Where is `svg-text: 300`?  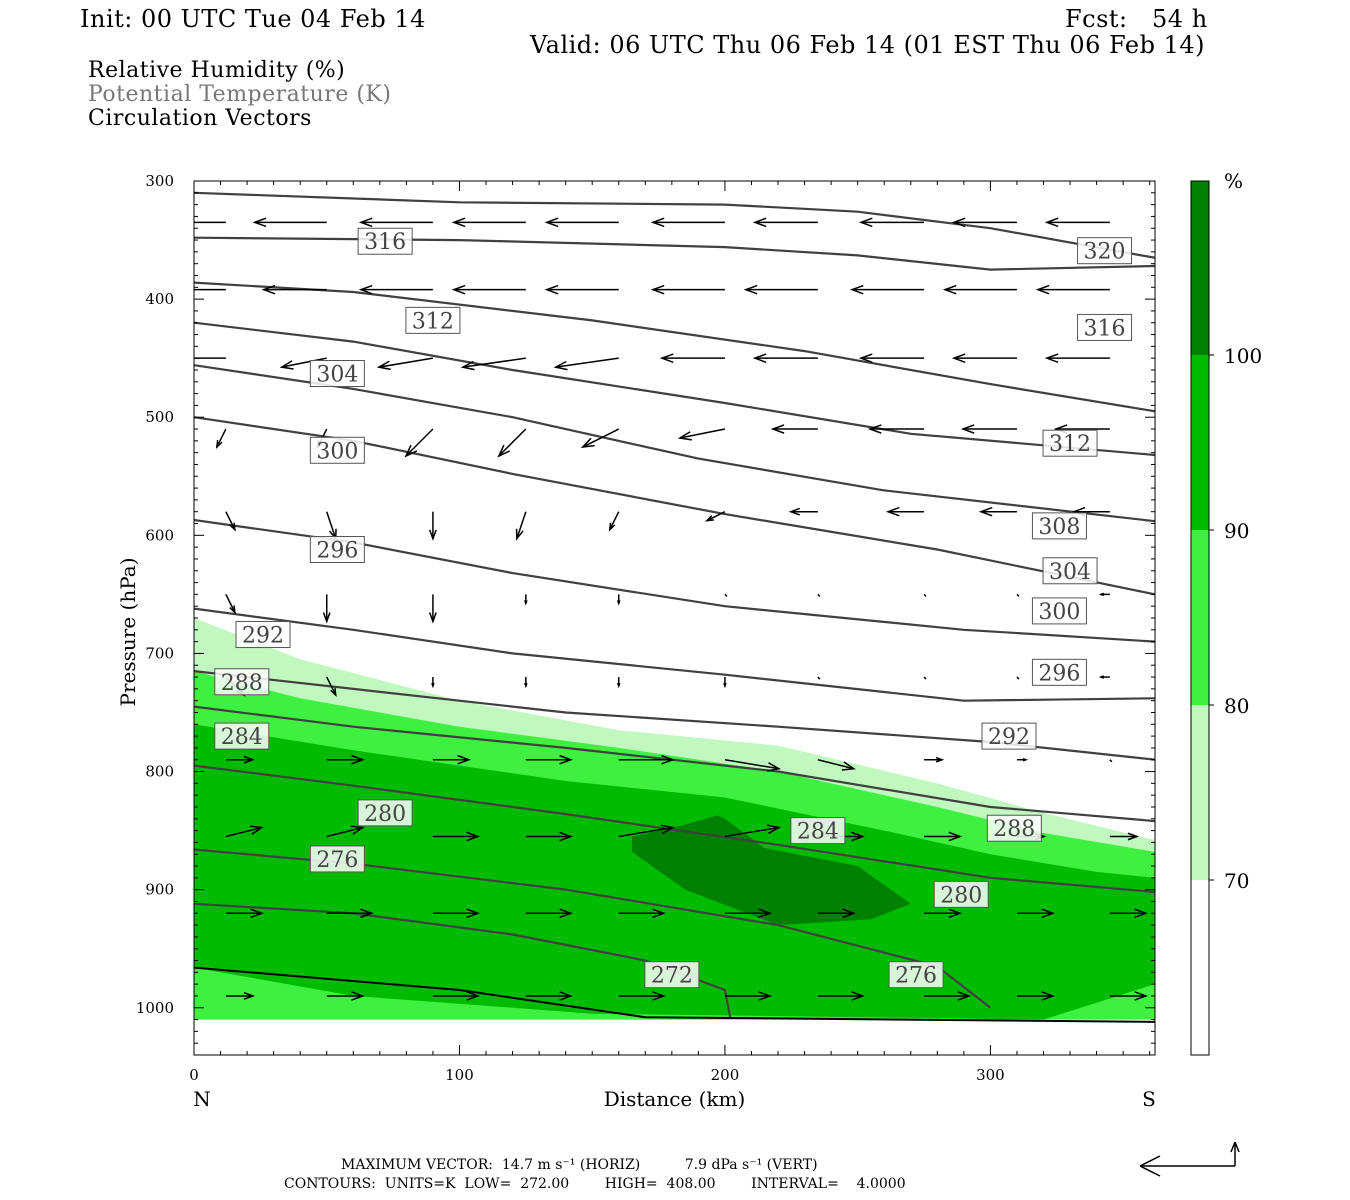
svg-text: 300 is located at coordinates (1059, 612).